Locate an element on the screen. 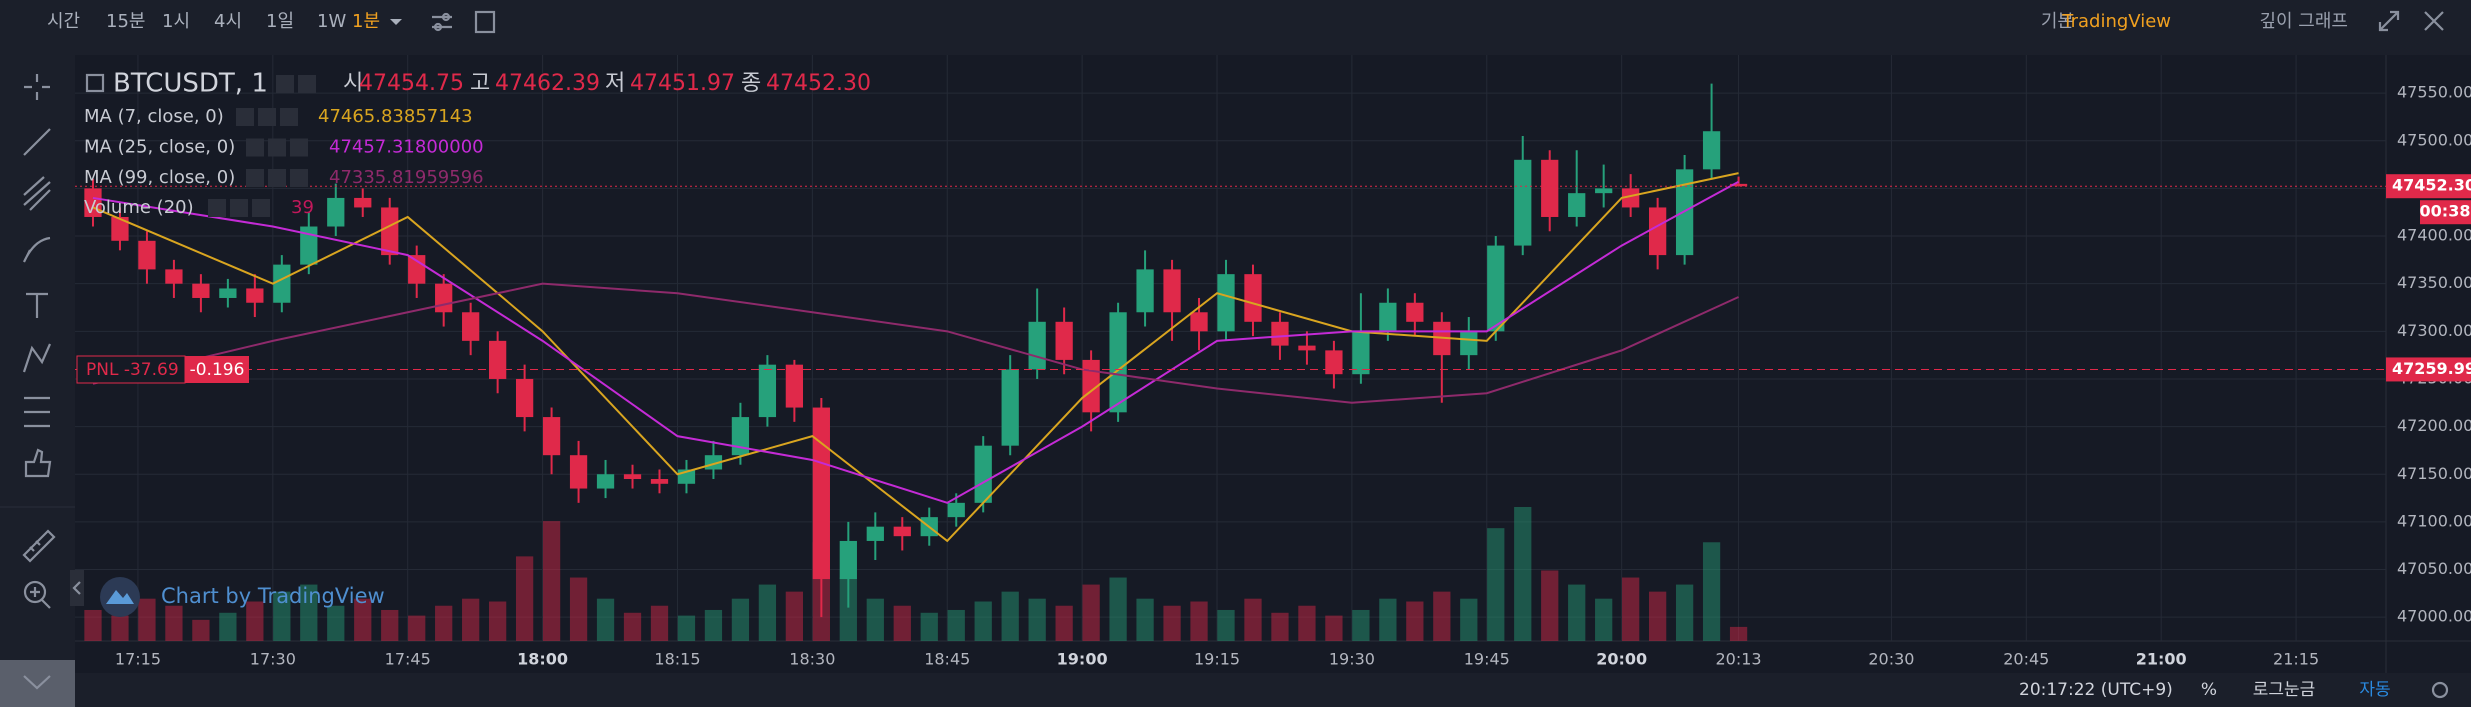  interval-option: 시간 is located at coordinates (63, 21).